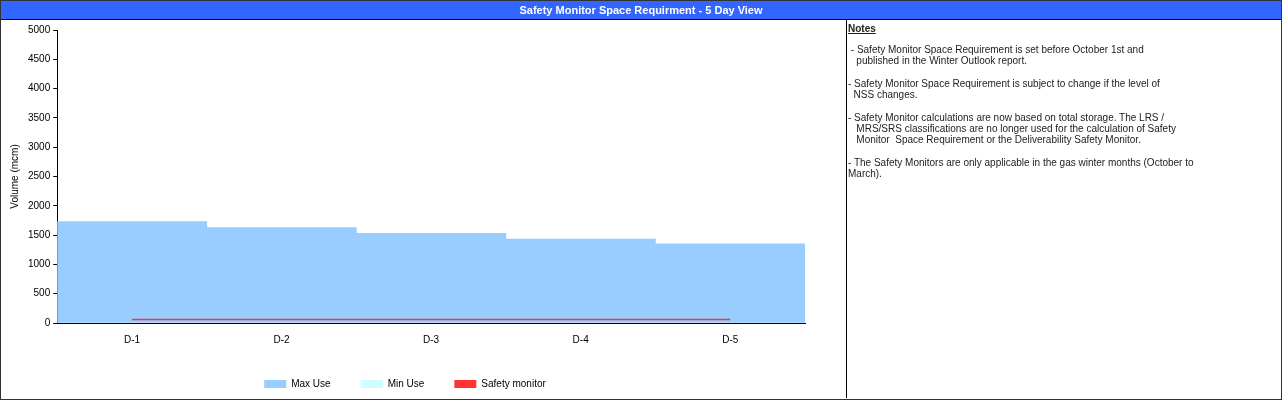  Describe the element at coordinates (39, 29) in the screenshot. I see `y-tick-label: 5000` at that location.